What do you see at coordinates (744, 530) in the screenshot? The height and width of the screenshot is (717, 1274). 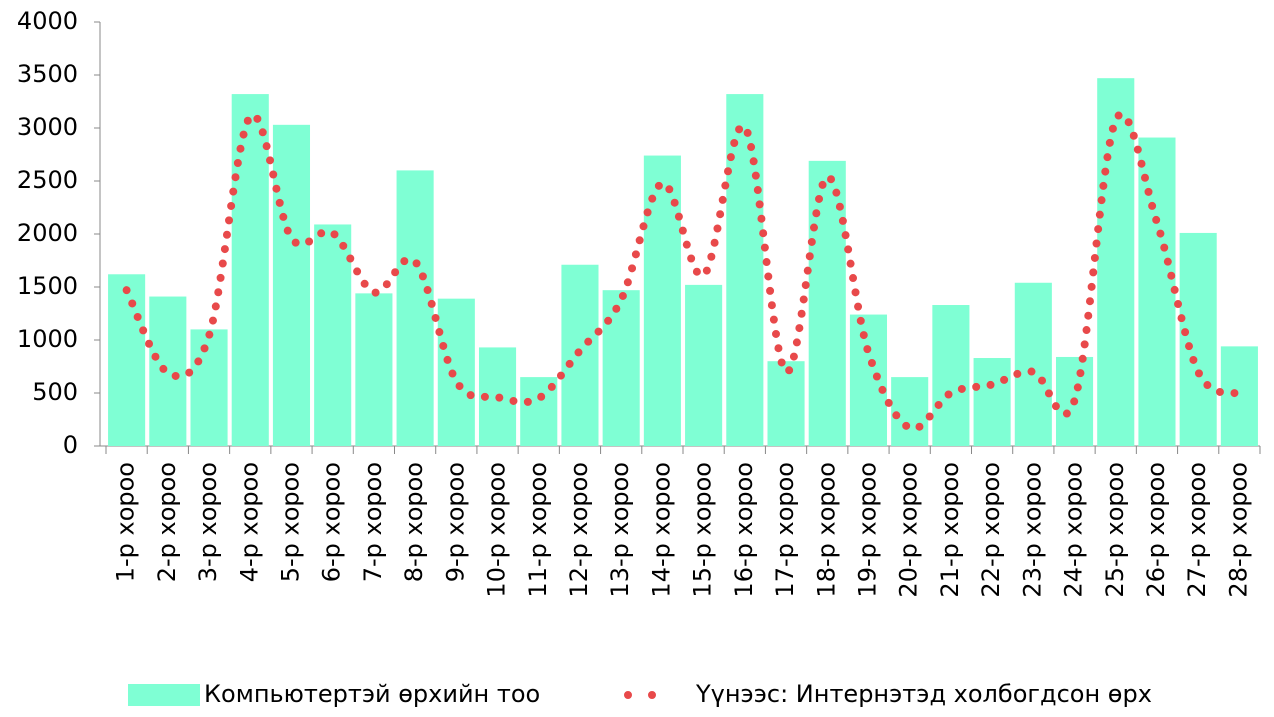 I see `x-tick-label: 16-р хороо` at bounding box center [744, 530].